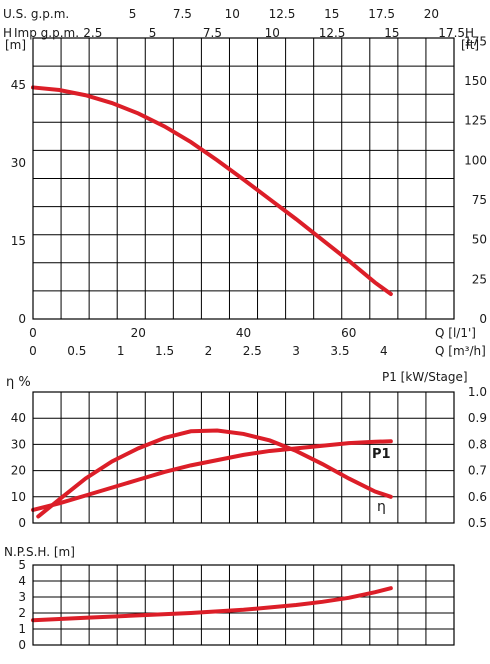 The image size is (490, 664). I want to click on p1-curve, so click(212, 475).